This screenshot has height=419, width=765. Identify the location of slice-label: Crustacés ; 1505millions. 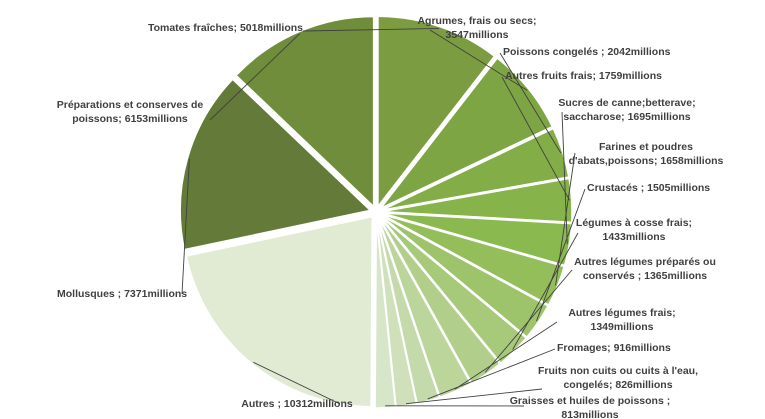
(648, 188).